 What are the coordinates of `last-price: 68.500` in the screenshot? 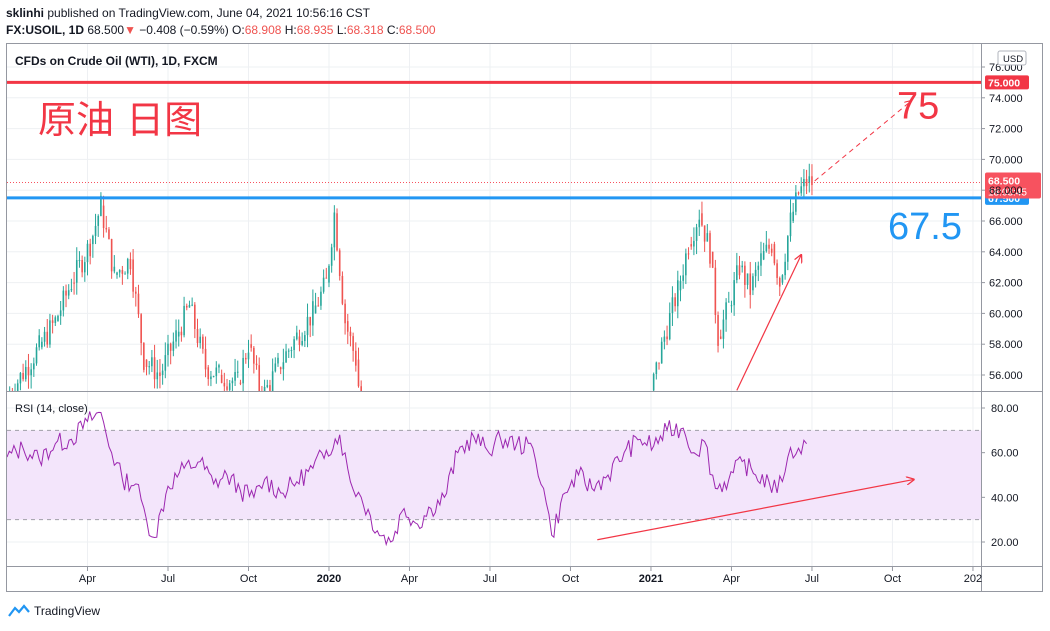 It's located at (106, 30).